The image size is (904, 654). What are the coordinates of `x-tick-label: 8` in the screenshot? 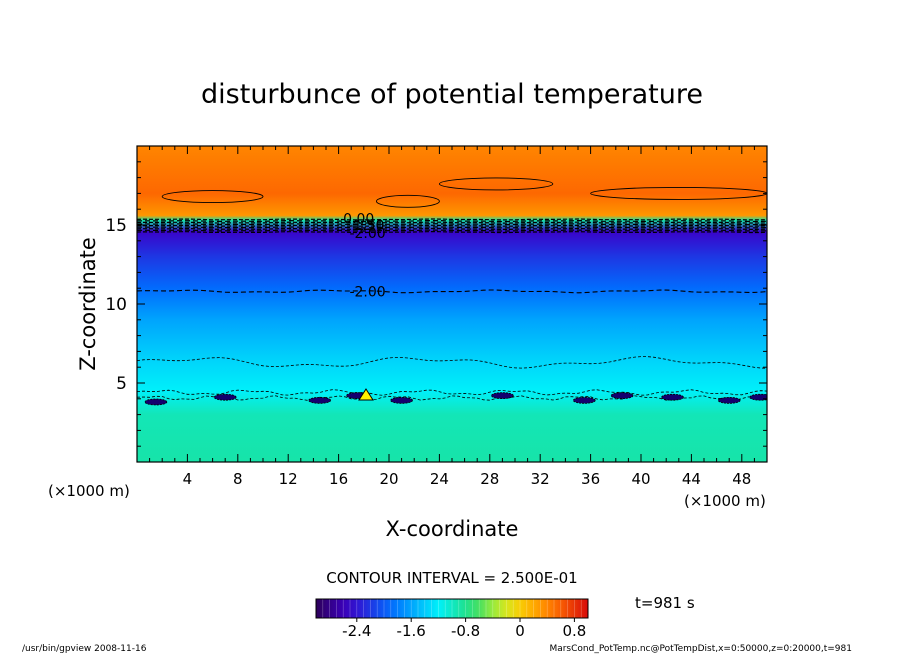 It's located at (238, 479).